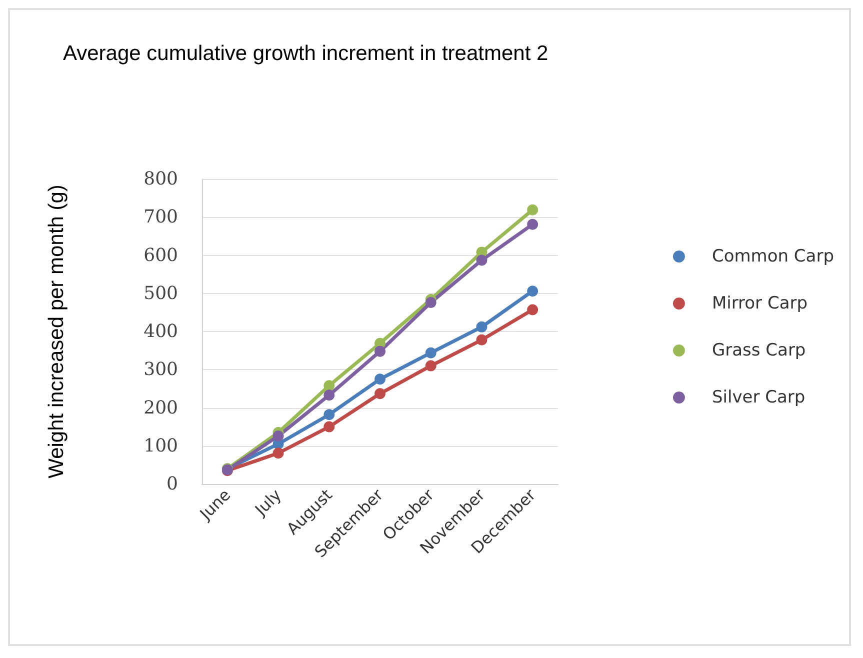  What do you see at coordinates (161, 331) in the screenshot?
I see `y-tick-label: 400` at bounding box center [161, 331].